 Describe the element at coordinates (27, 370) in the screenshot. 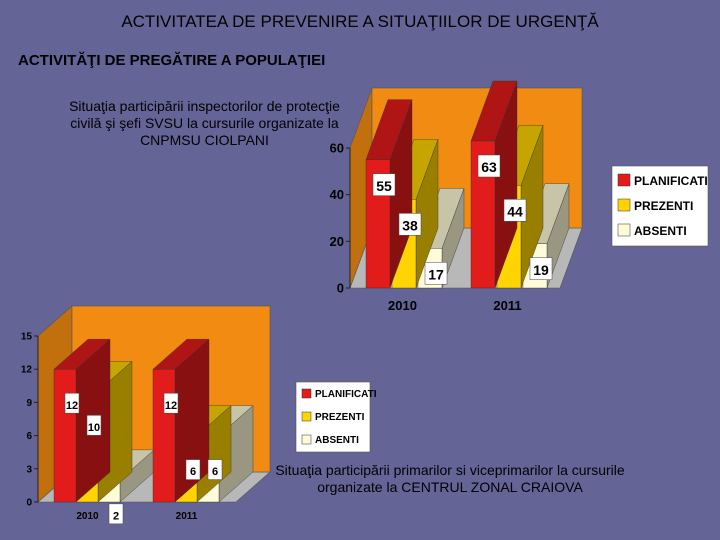

I see `y-tick-label: 12` at that location.